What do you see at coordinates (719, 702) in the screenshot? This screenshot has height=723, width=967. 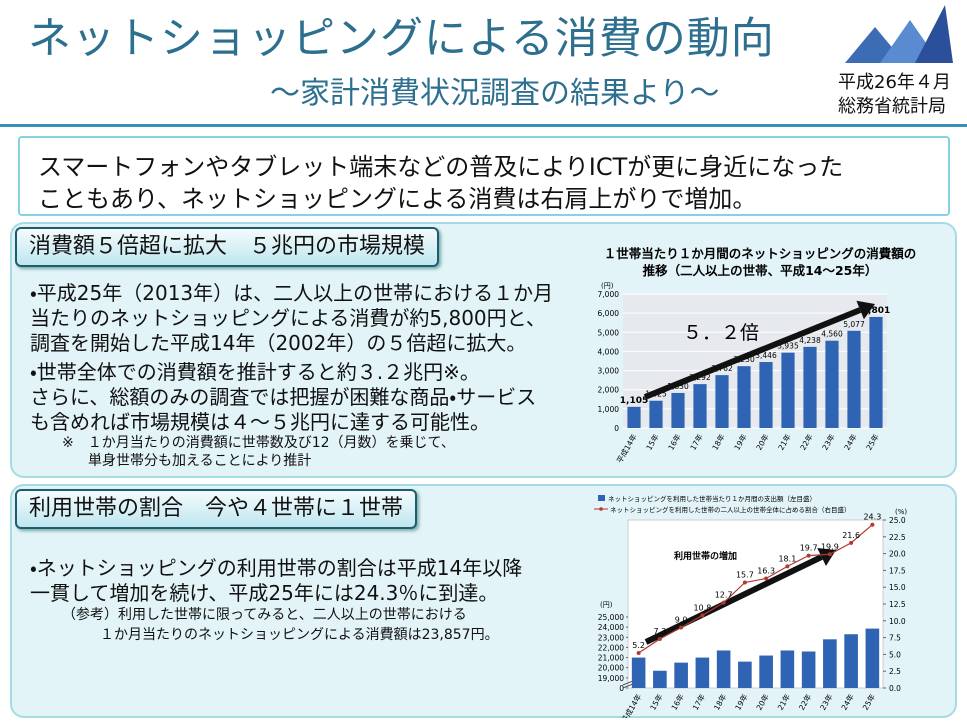 I see `x-tick-label: 18年` at bounding box center [719, 702].